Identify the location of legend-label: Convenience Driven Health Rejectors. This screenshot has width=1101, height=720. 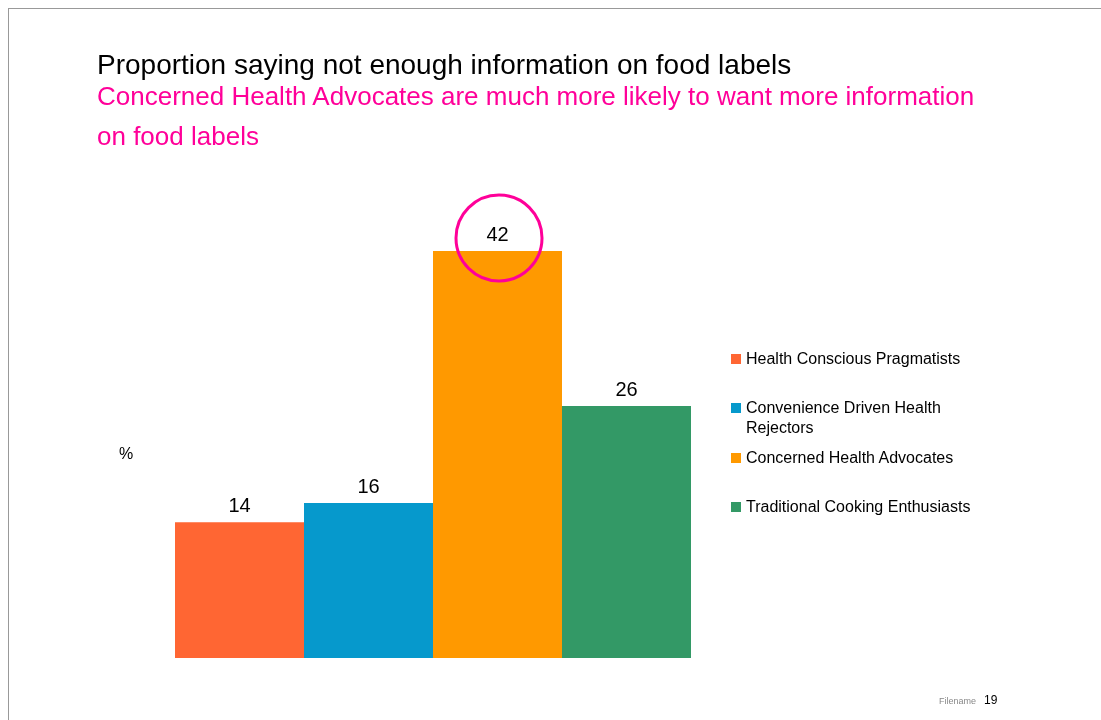
(844, 418).